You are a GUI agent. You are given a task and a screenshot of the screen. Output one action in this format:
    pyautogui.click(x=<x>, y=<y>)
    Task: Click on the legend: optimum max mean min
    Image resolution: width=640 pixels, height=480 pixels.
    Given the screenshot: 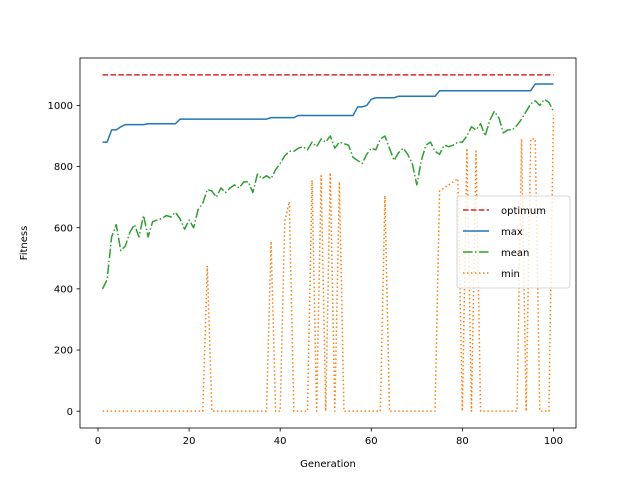 What is the action you would take?
    pyautogui.click(x=513, y=242)
    